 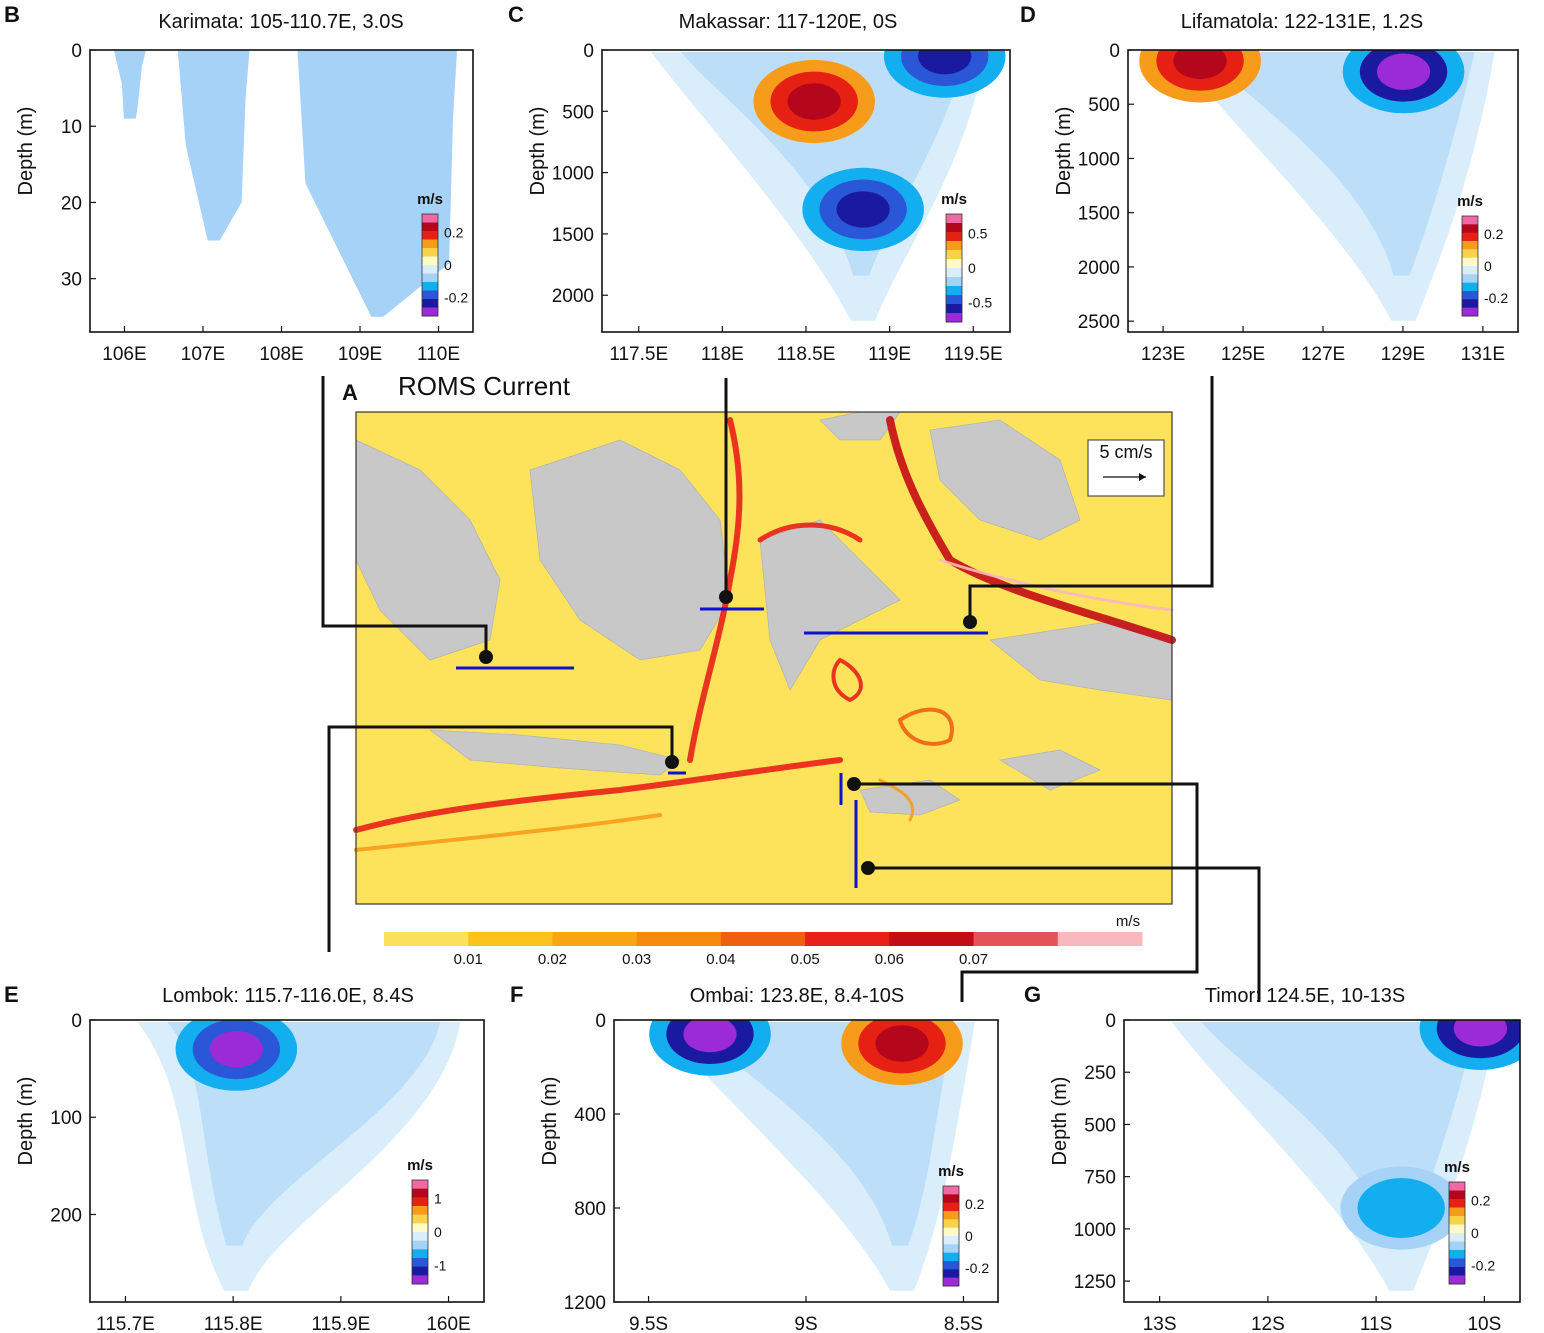 What do you see at coordinates (1033, 994) in the screenshot?
I see `panel-letter-g: G` at bounding box center [1033, 994].